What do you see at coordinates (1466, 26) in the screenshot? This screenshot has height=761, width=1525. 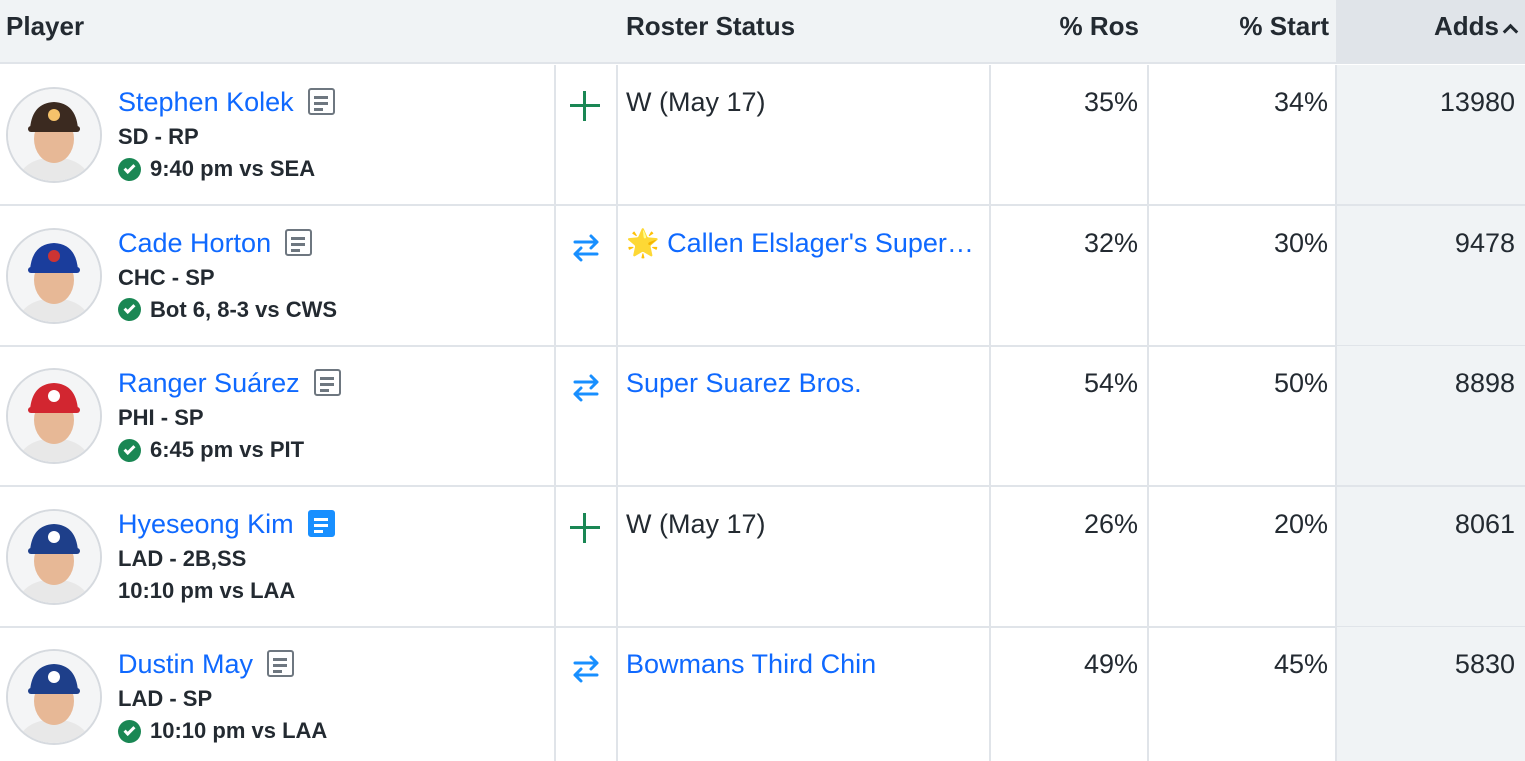 I see `header-adds-label: Adds` at bounding box center [1466, 26].